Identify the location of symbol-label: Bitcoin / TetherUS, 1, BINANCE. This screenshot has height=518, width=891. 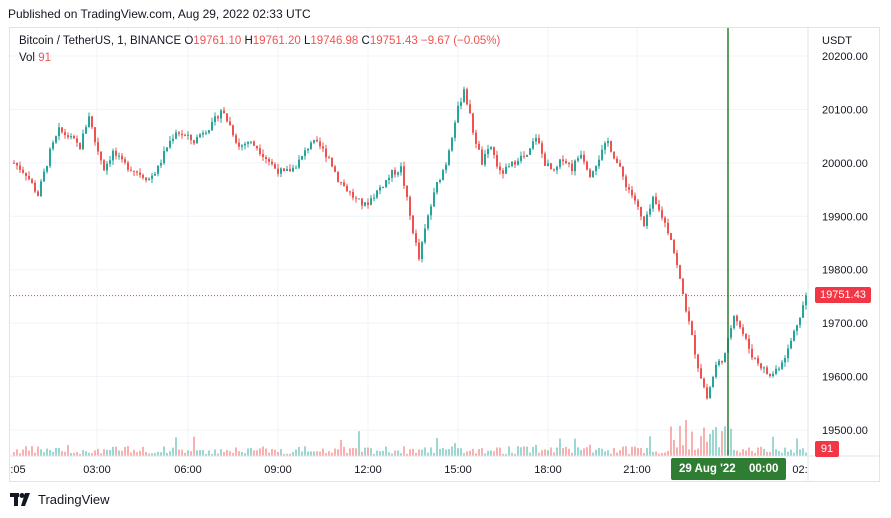
(100, 41).